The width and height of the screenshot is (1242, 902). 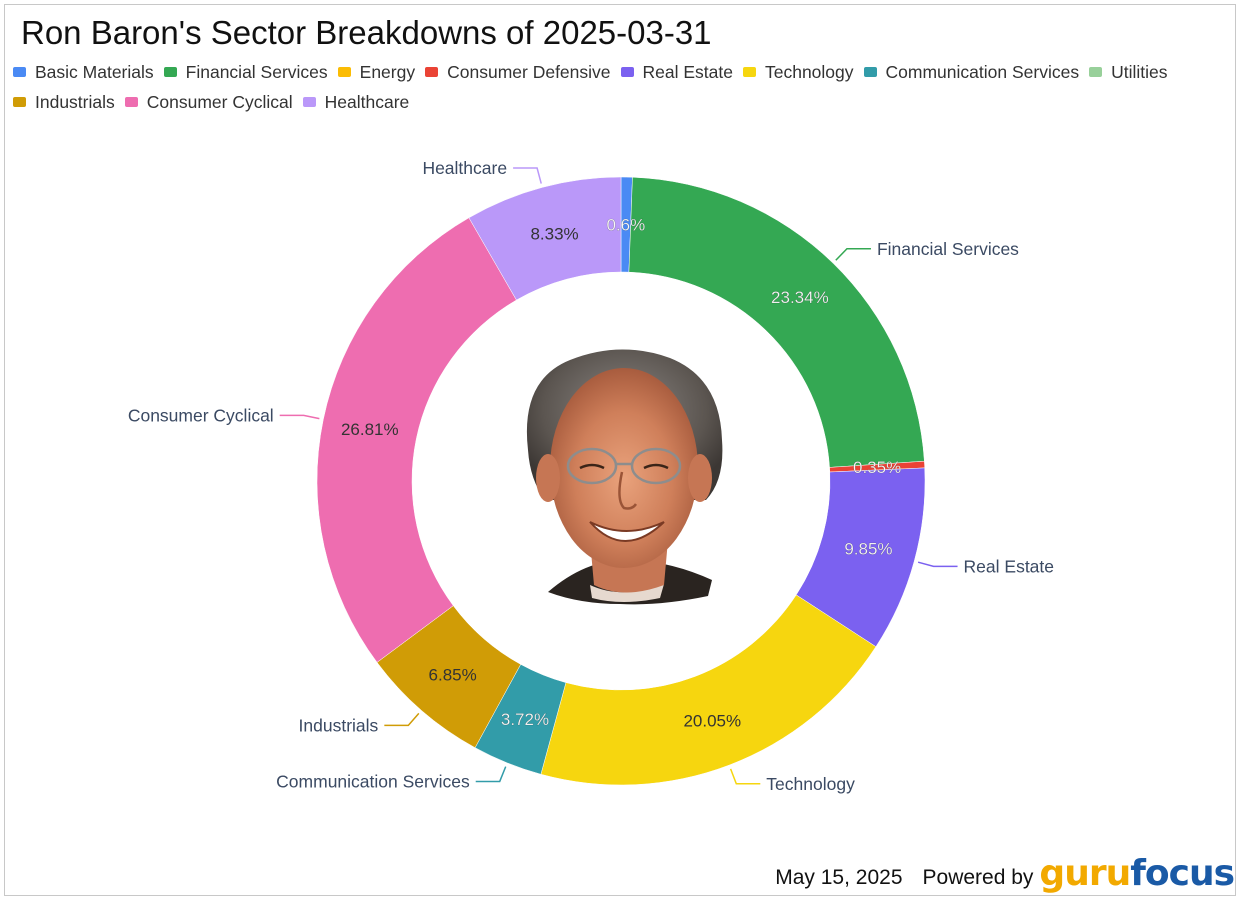 What do you see at coordinates (868, 549) in the screenshot?
I see `slice-percent-label: 9.85%` at bounding box center [868, 549].